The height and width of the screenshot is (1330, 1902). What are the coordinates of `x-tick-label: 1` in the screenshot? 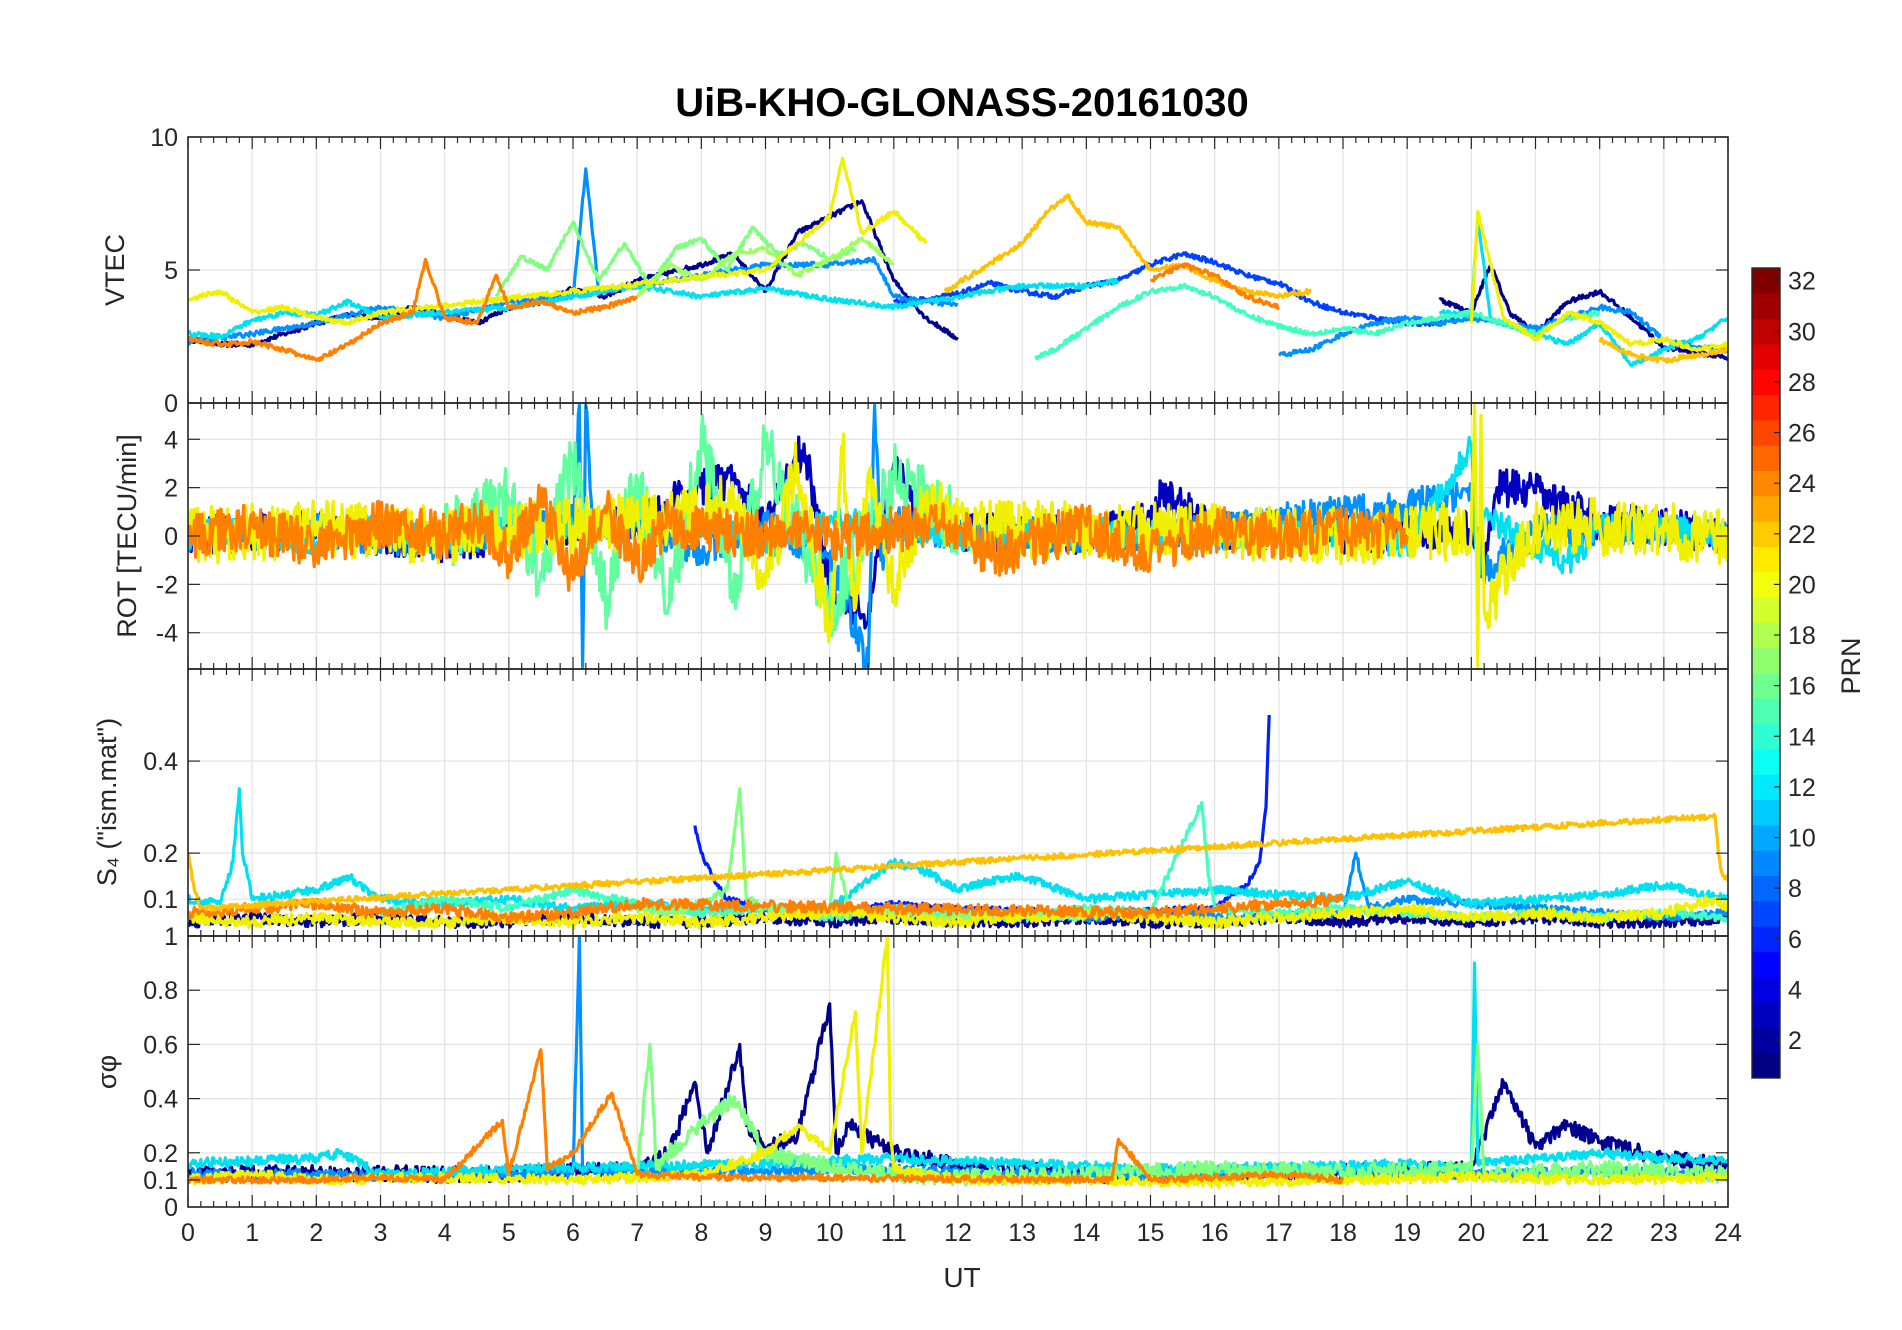 It's located at (252, 1233).